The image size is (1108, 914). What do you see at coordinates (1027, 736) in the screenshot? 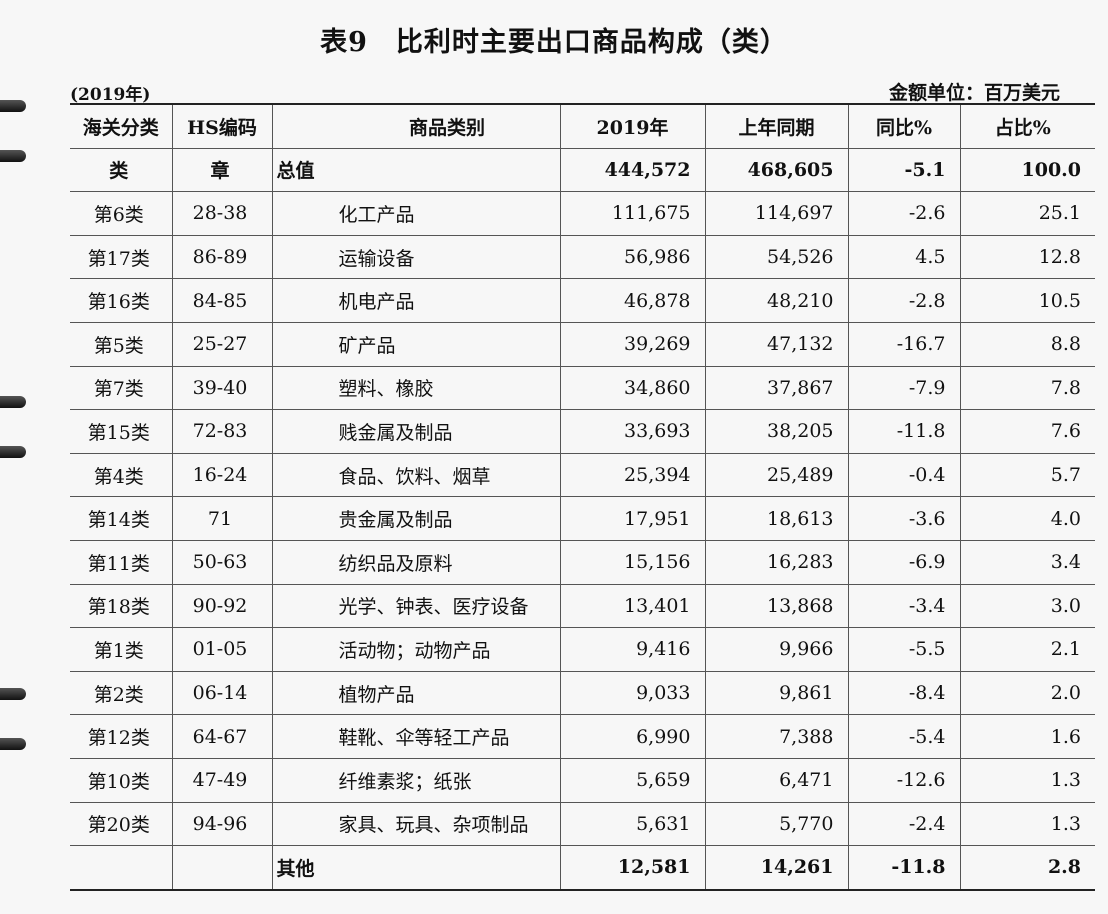
I see `table-cell: 1.6` at bounding box center [1027, 736].